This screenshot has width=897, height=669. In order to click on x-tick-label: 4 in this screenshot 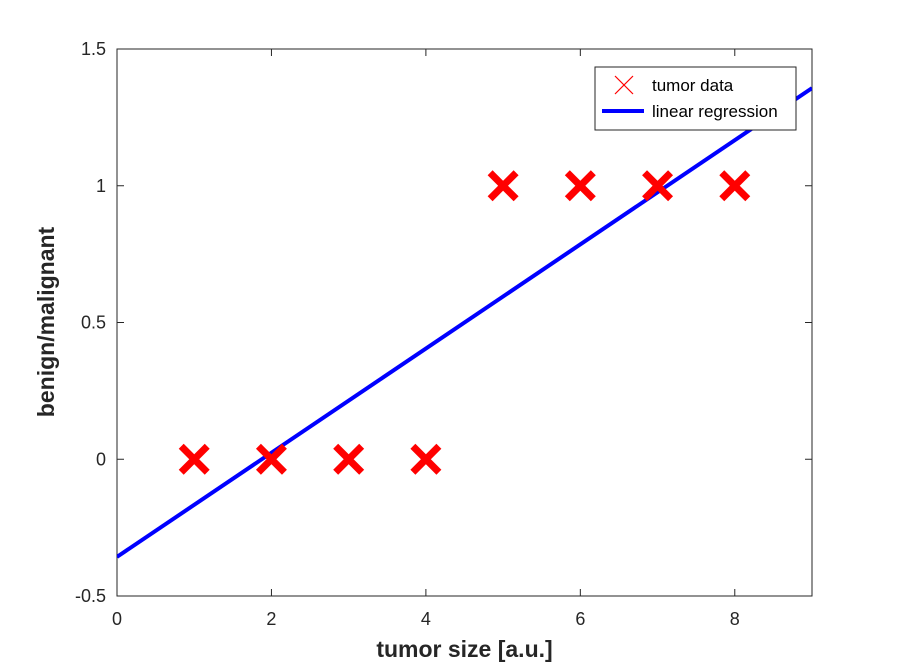, I will do `click(426, 619)`.